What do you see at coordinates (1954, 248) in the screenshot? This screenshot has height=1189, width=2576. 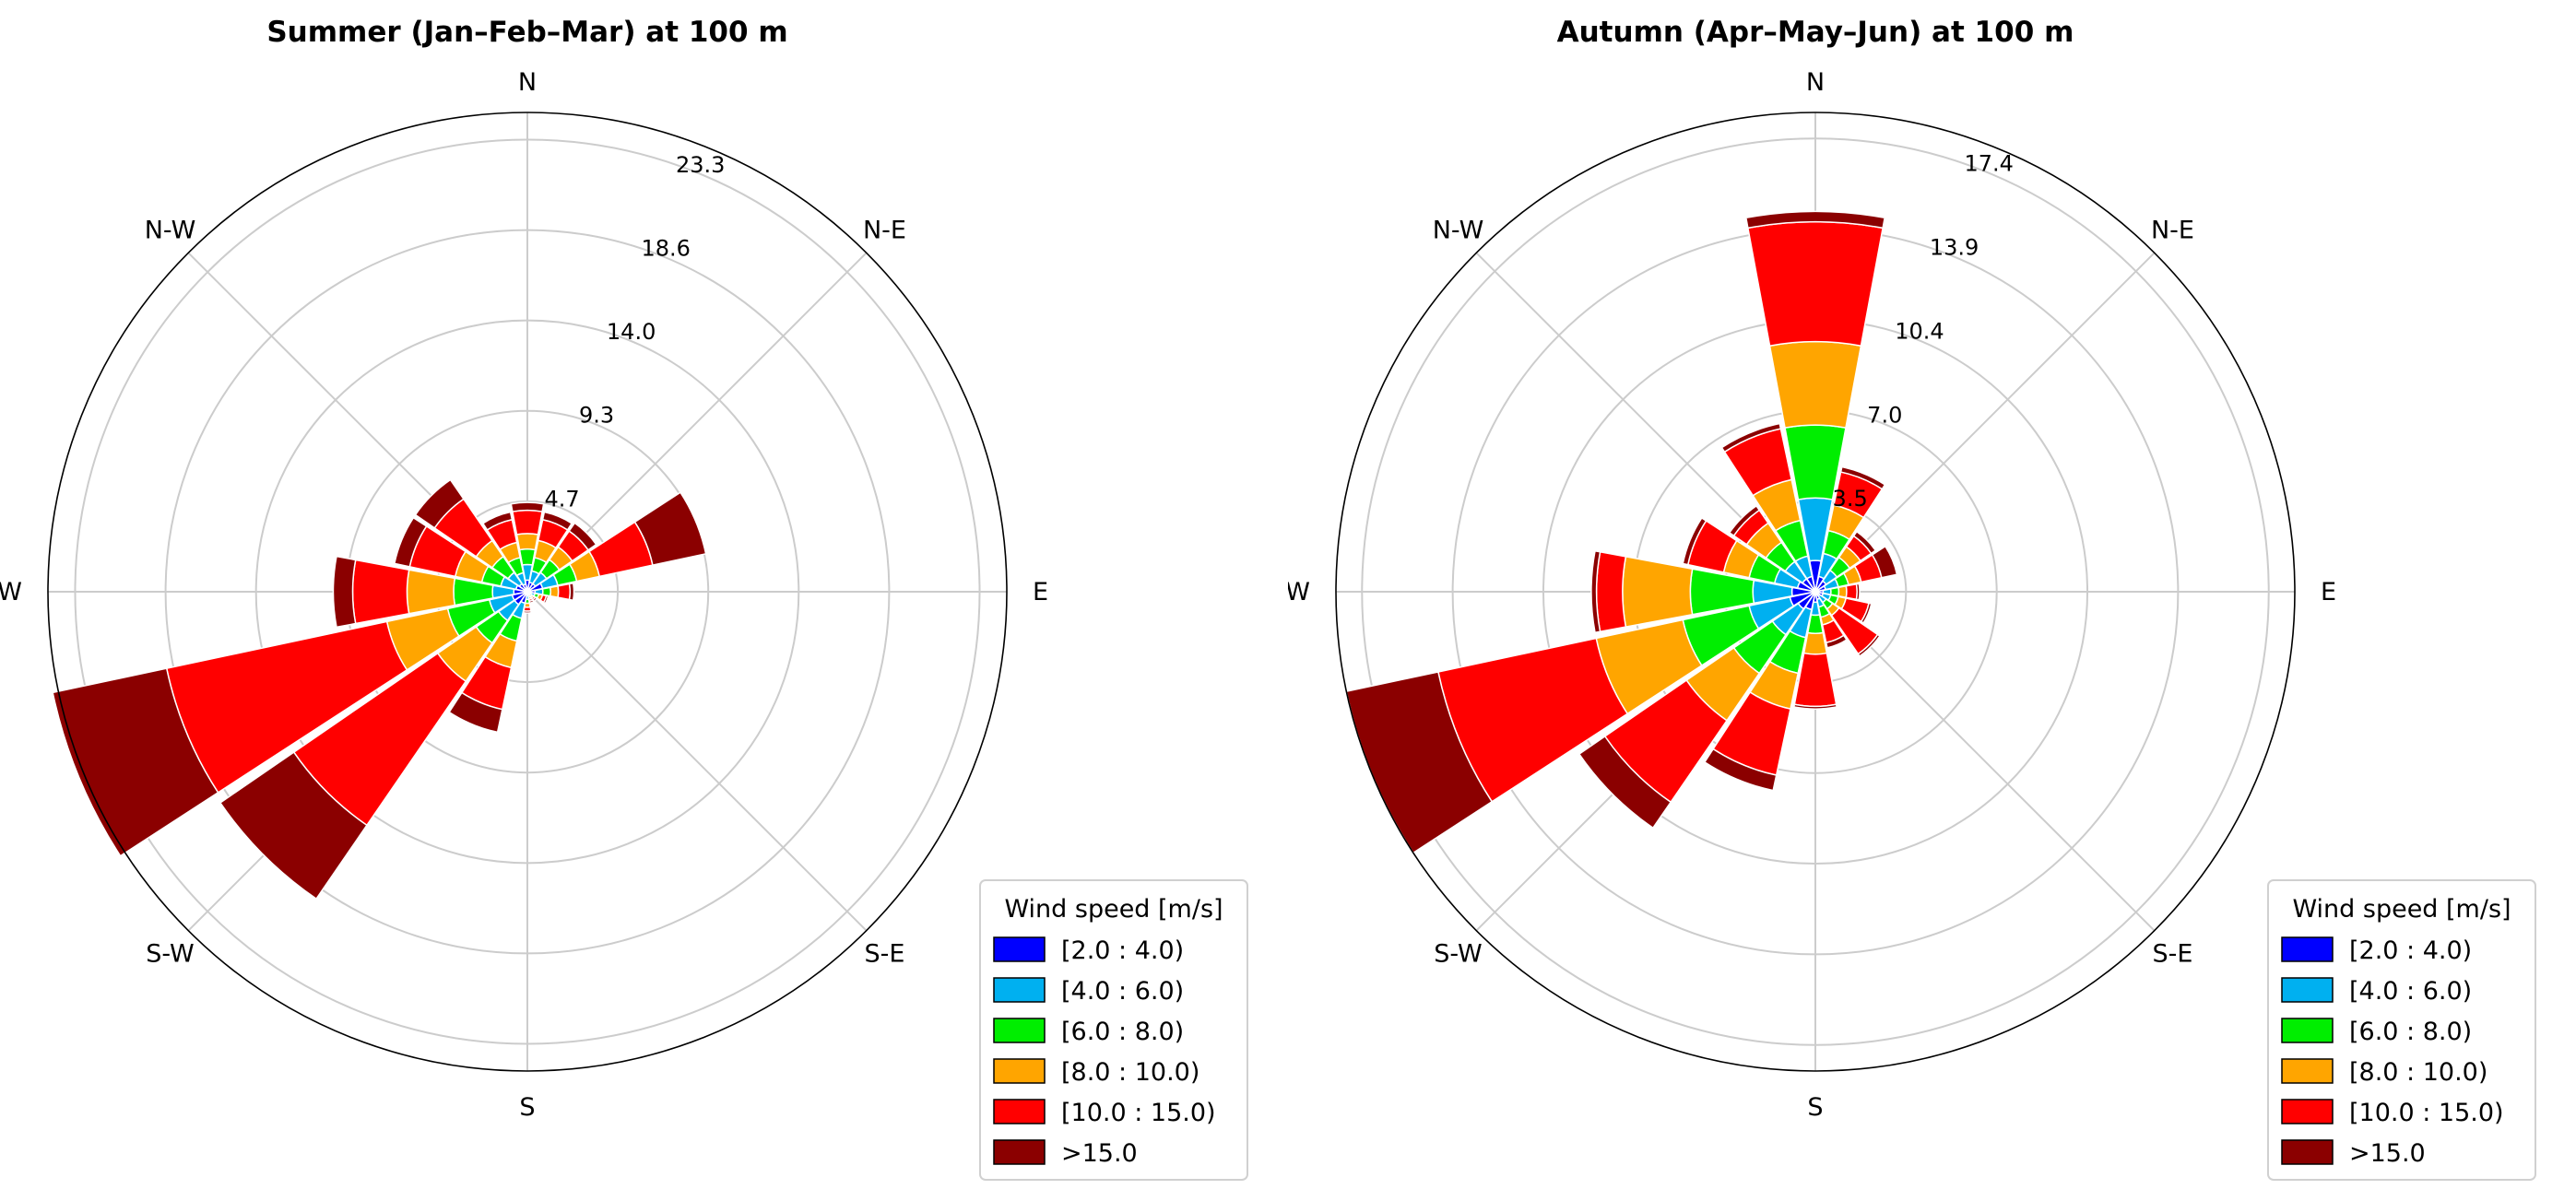 I see `radial-tick-label: 13.9` at bounding box center [1954, 248].